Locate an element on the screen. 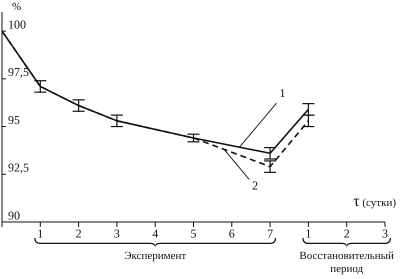  x-tick-label: 7 is located at coordinates (270, 233).